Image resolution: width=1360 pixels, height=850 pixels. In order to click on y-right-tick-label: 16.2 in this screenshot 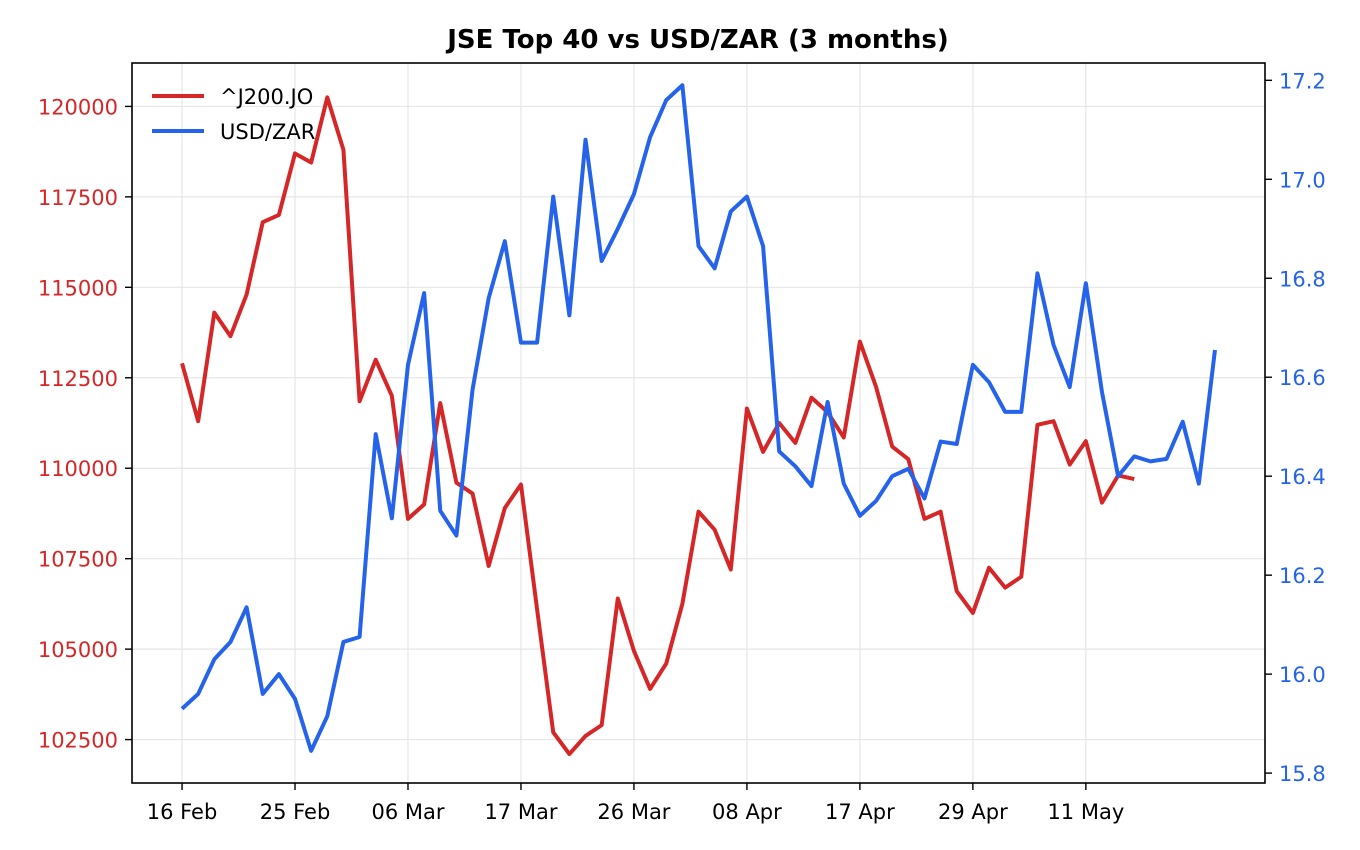, I will do `click(1302, 576)`.